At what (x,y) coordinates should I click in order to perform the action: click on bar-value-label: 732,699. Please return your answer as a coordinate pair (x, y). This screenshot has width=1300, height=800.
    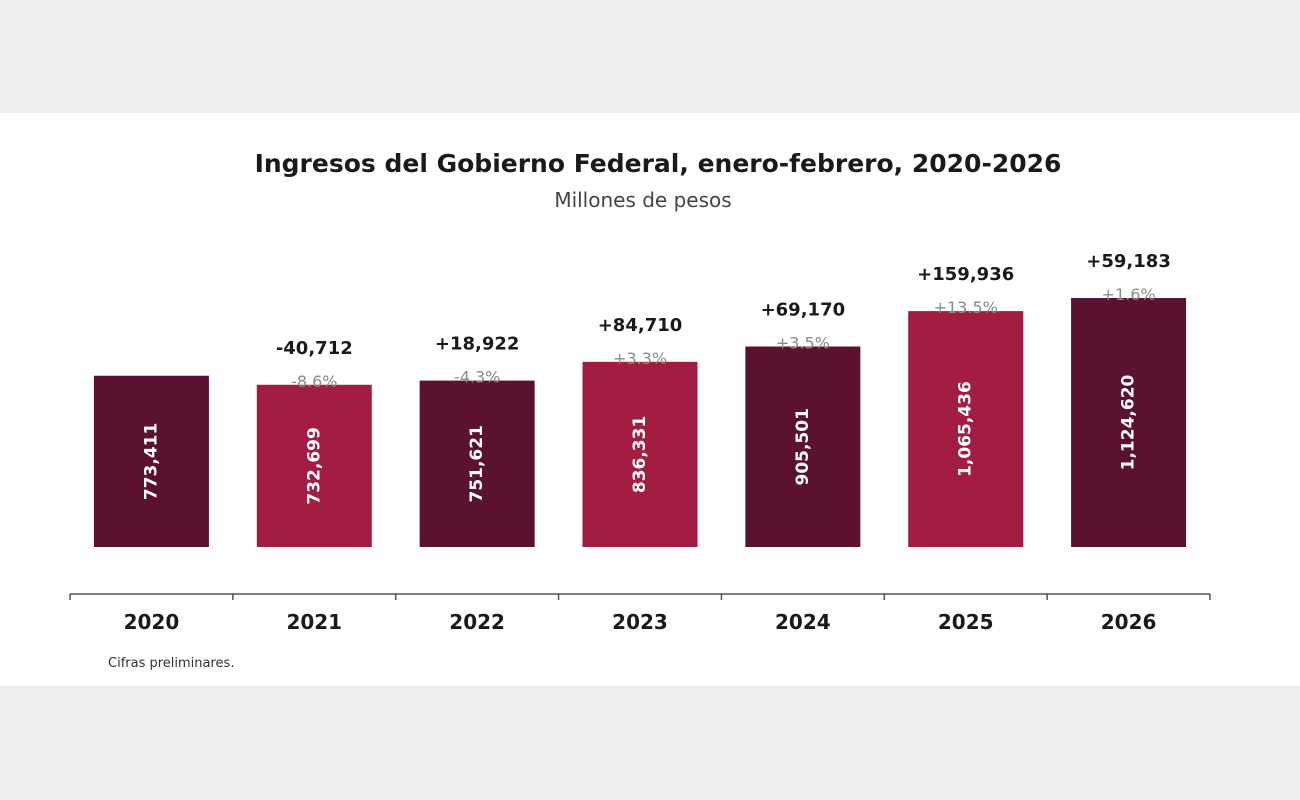
    Looking at the image, I should click on (314, 465).